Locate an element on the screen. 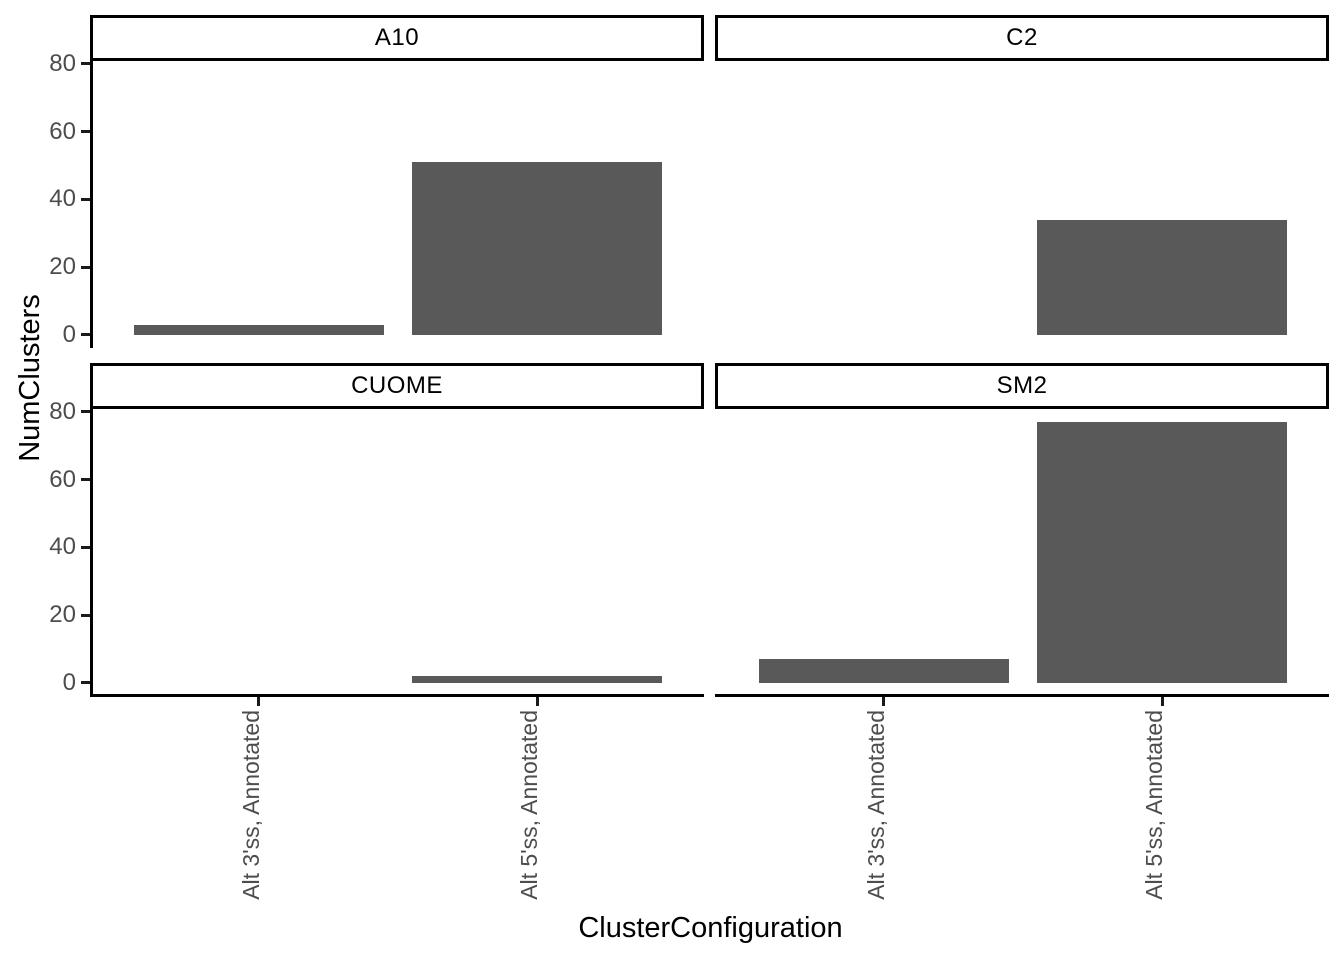 The height and width of the screenshot is (960, 1344). facet-strip-label: CUOME is located at coordinates (397, 385).